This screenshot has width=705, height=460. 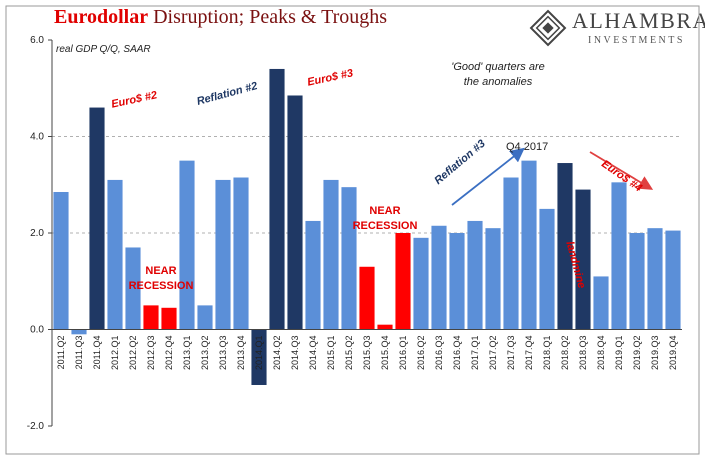 I want to click on x-tick-label: 2014.Q4, so click(x=313, y=353).